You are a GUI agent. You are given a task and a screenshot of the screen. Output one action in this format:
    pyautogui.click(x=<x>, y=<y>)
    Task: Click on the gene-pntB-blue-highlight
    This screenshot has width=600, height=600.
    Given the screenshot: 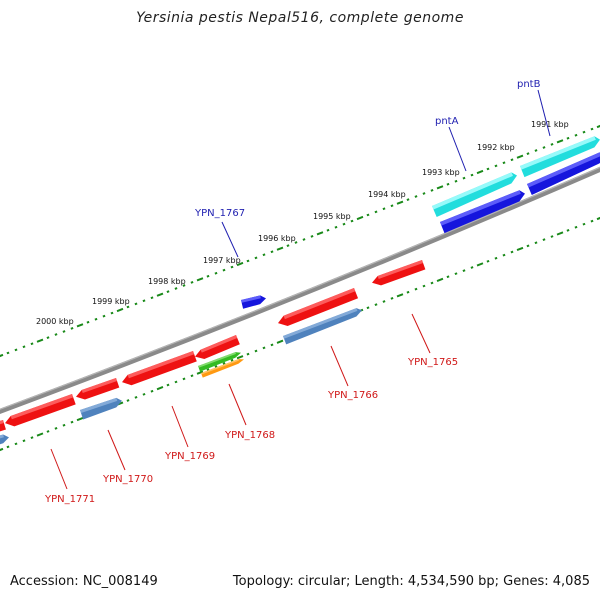 What is the action you would take?
    pyautogui.click(x=563, y=170)
    